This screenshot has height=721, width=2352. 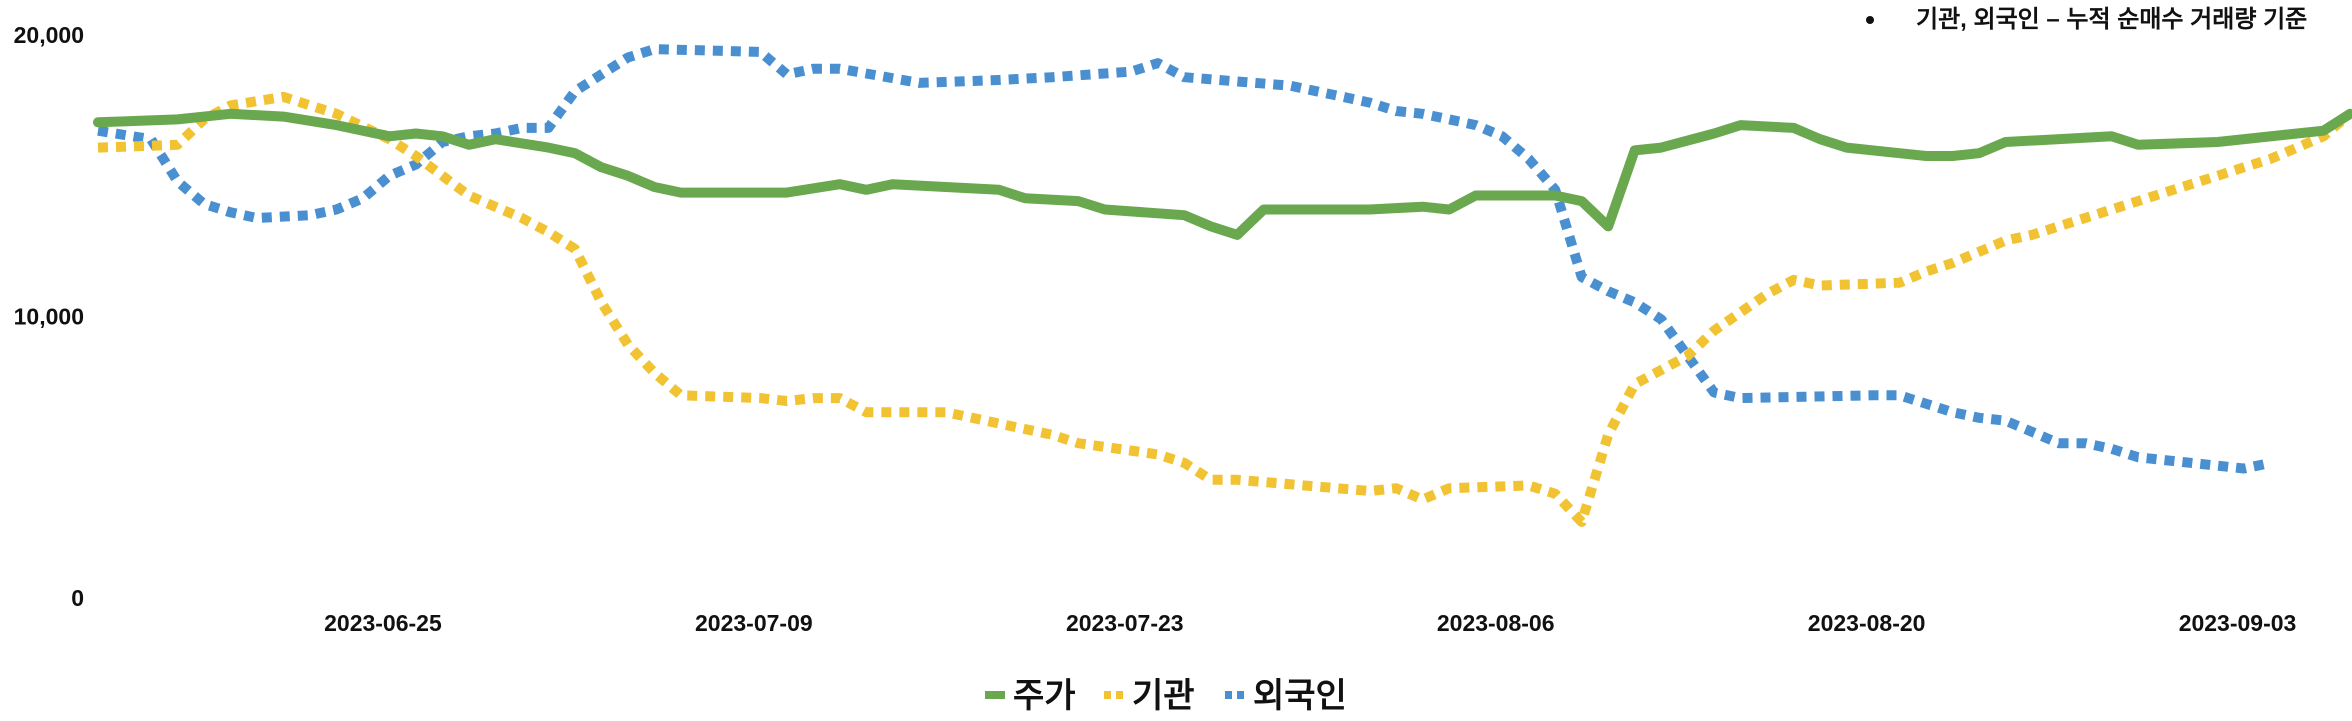 I want to click on x-tick-label: 2023-08-06, so click(x=1496, y=623).